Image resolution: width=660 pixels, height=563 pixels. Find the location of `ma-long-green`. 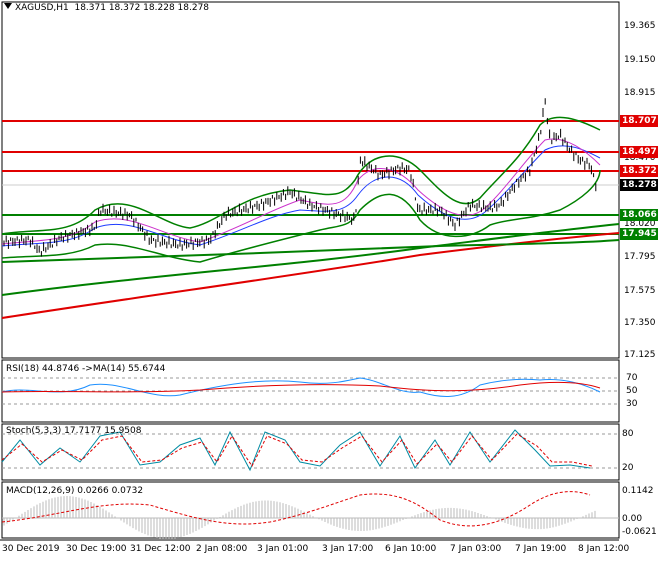

ma-long-green is located at coordinates (310, 259).